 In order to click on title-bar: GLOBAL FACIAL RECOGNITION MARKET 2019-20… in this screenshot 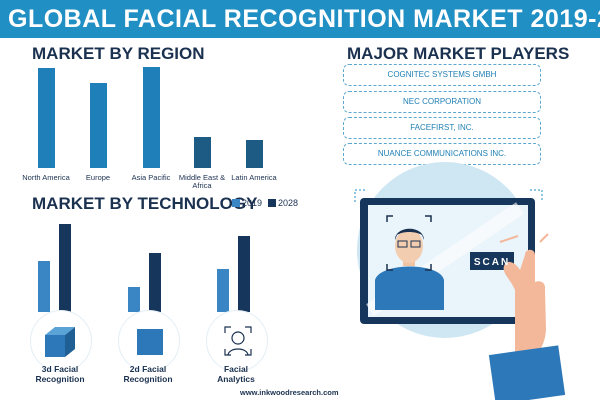, I will do `click(300, 19)`.